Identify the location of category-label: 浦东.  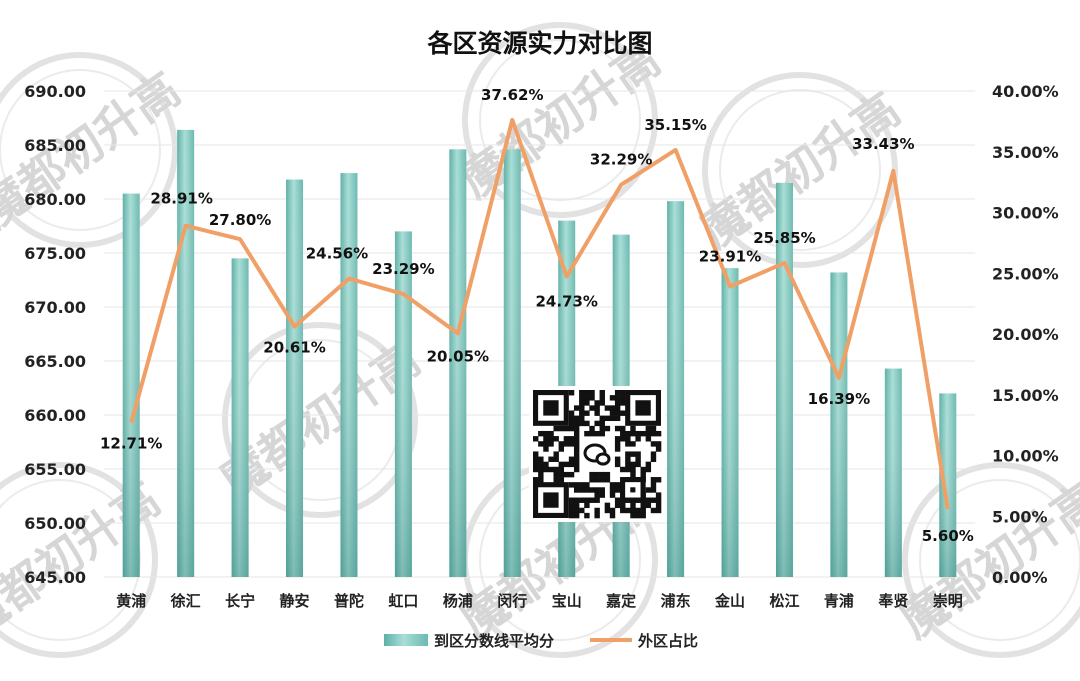
(676, 601).